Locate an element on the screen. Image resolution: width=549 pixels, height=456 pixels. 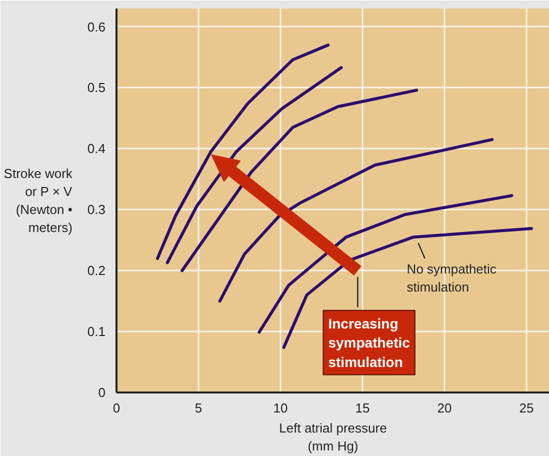
x-tick-label: 25 is located at coordinates (526, 408).